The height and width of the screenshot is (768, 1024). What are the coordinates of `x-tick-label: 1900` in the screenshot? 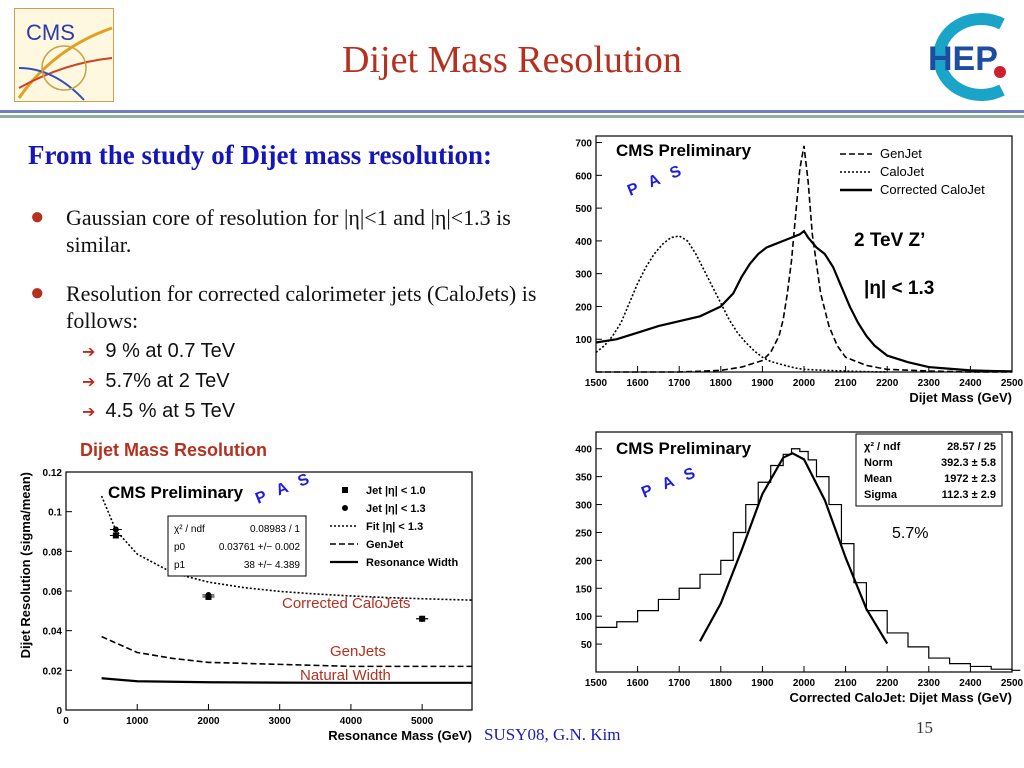 It's located at (762, 383).